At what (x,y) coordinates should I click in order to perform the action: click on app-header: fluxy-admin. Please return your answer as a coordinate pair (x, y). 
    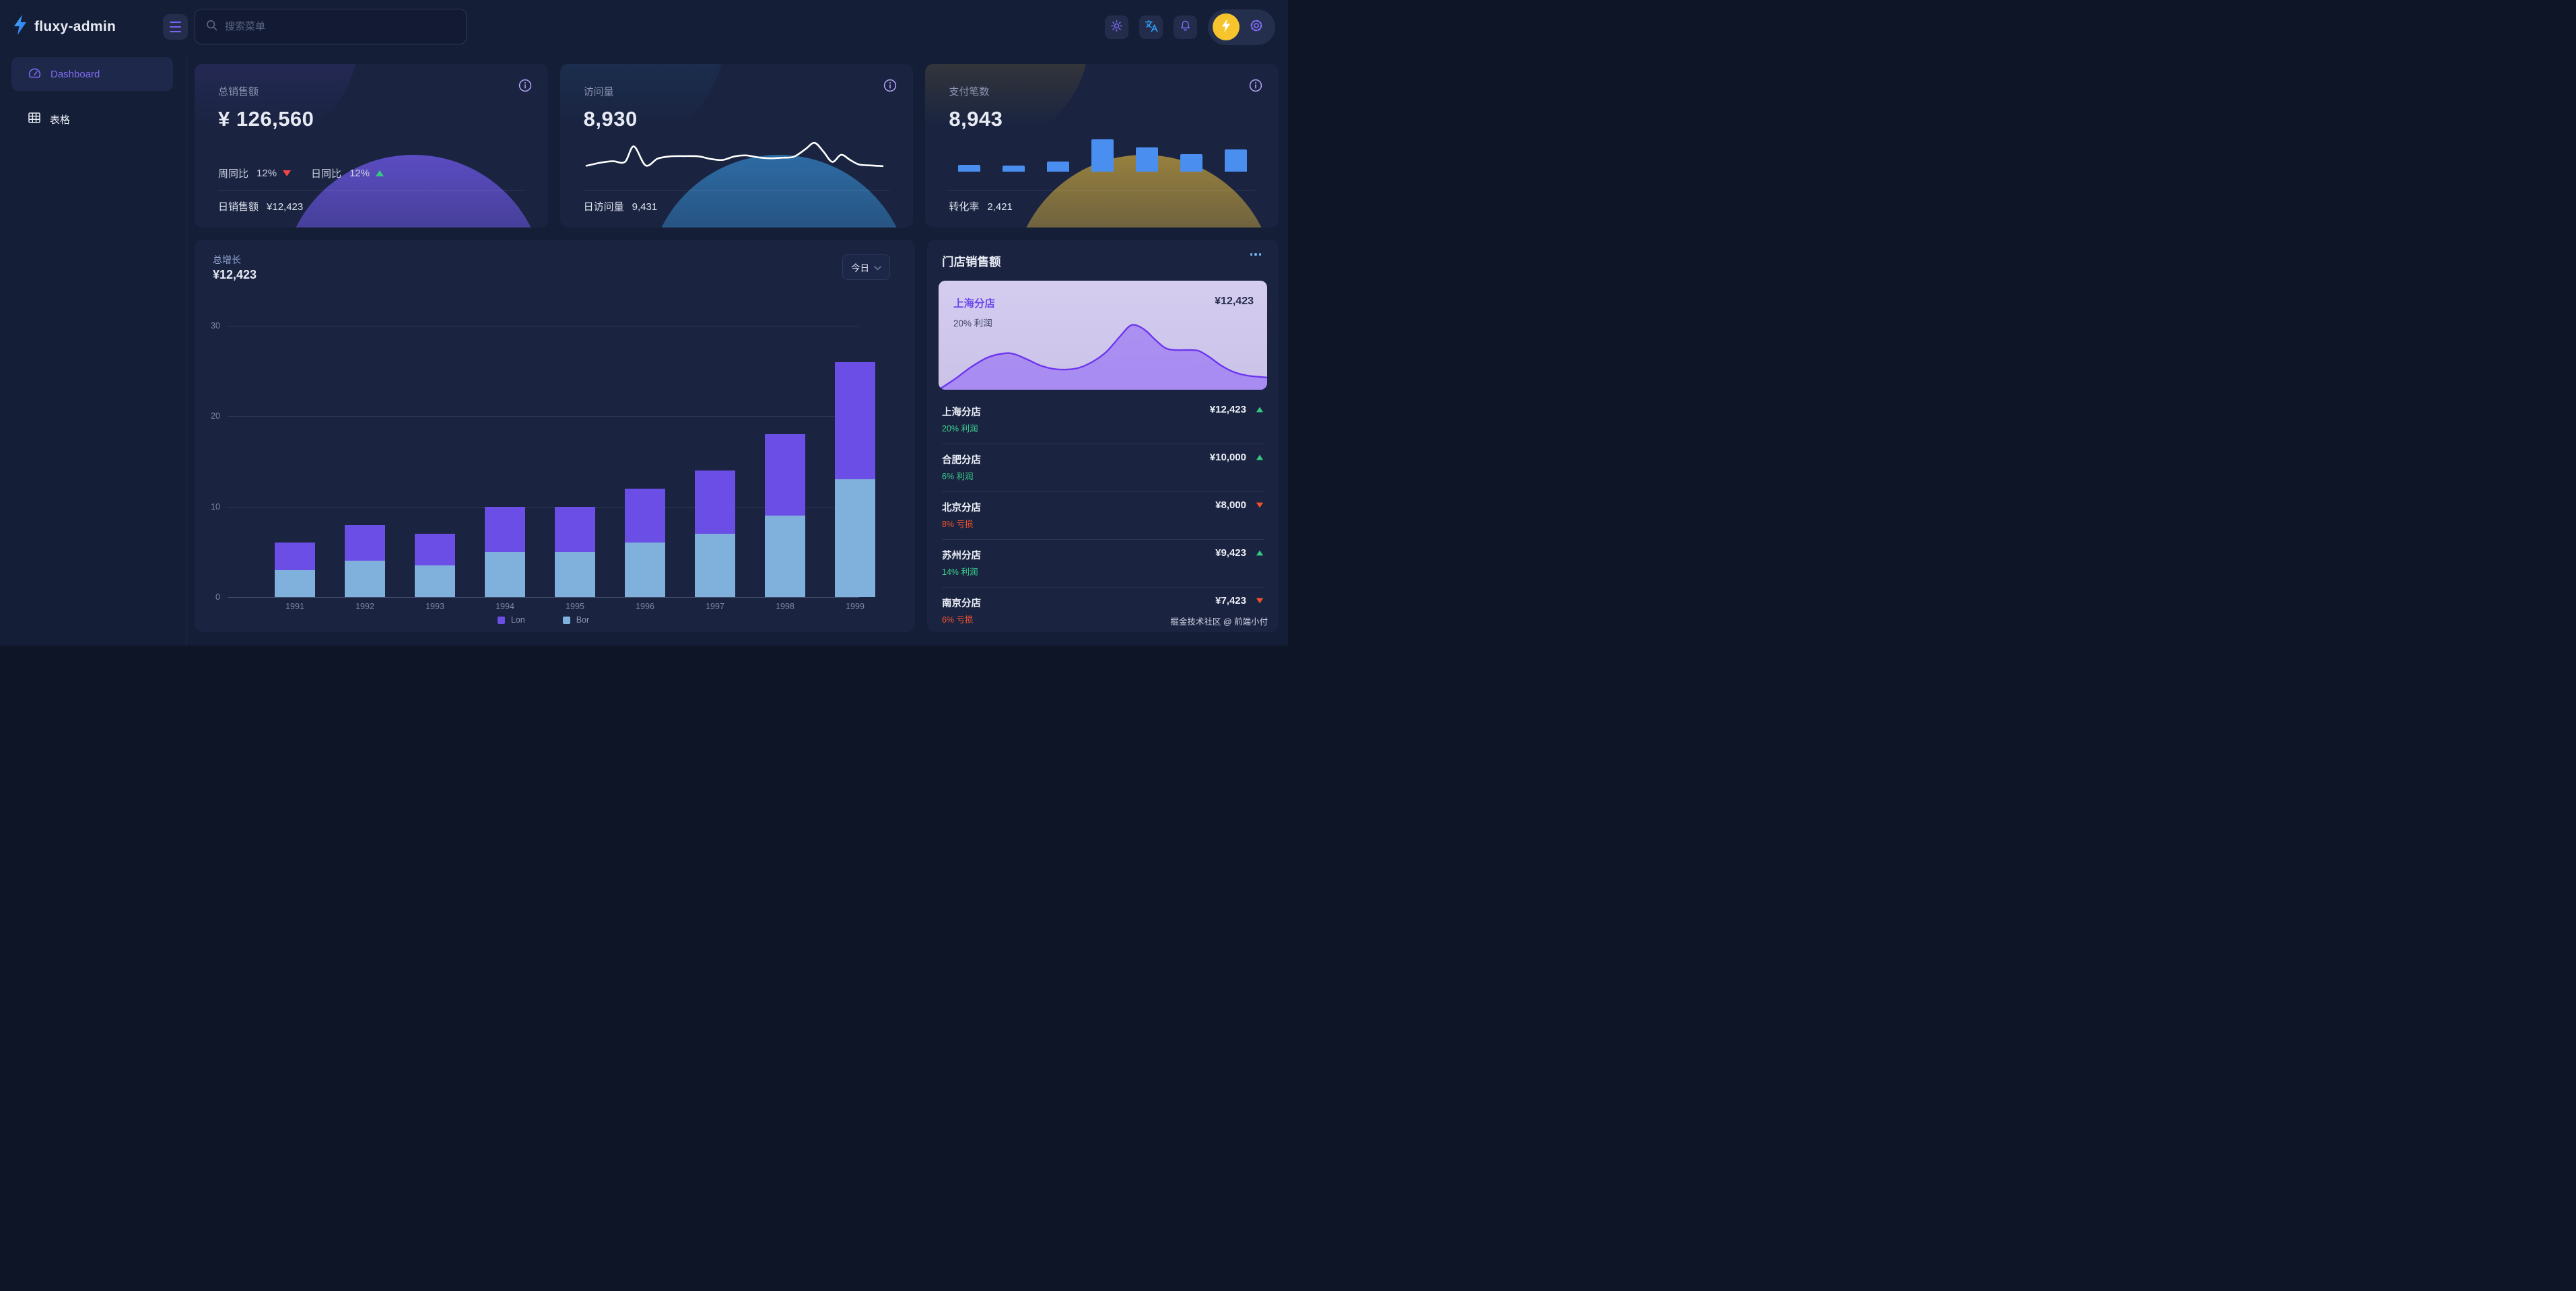
    Looking at the image, I should click on (644, 27).